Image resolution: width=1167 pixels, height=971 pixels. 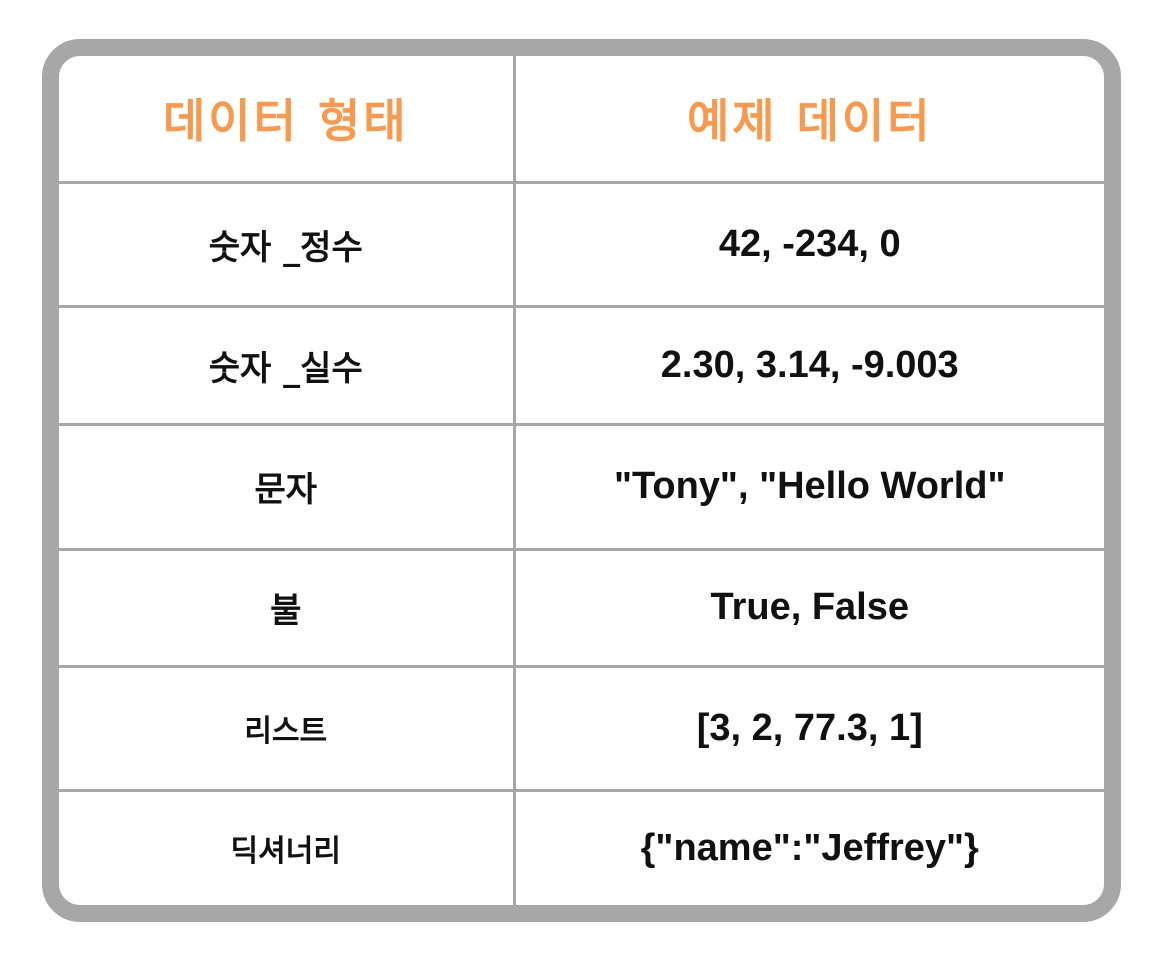 I want to click on example-cell: 42, -234, 0, so click(x=808, y=244).